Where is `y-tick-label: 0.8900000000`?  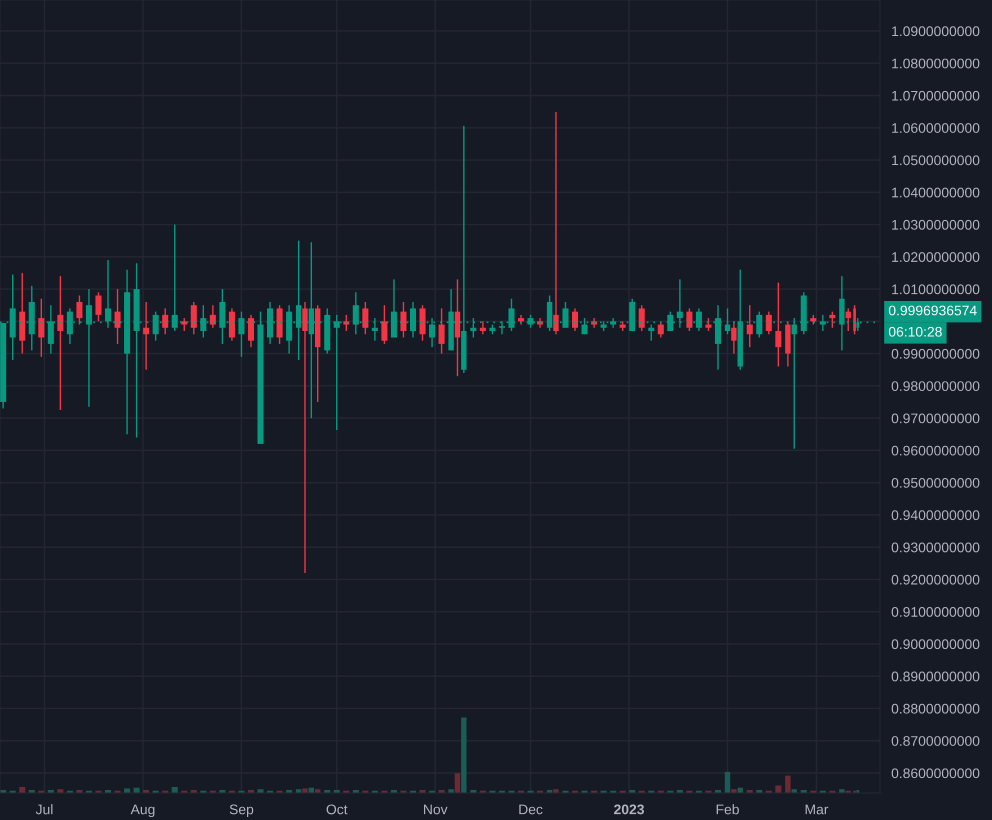 y-tick-label: 0.8900000000 is located at coordinates (936, 677).